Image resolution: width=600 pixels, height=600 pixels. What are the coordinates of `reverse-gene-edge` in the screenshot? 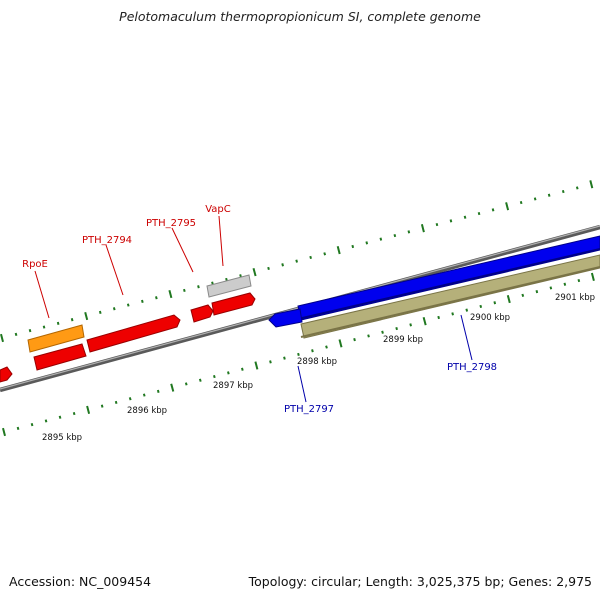 It's located at (448, 284).